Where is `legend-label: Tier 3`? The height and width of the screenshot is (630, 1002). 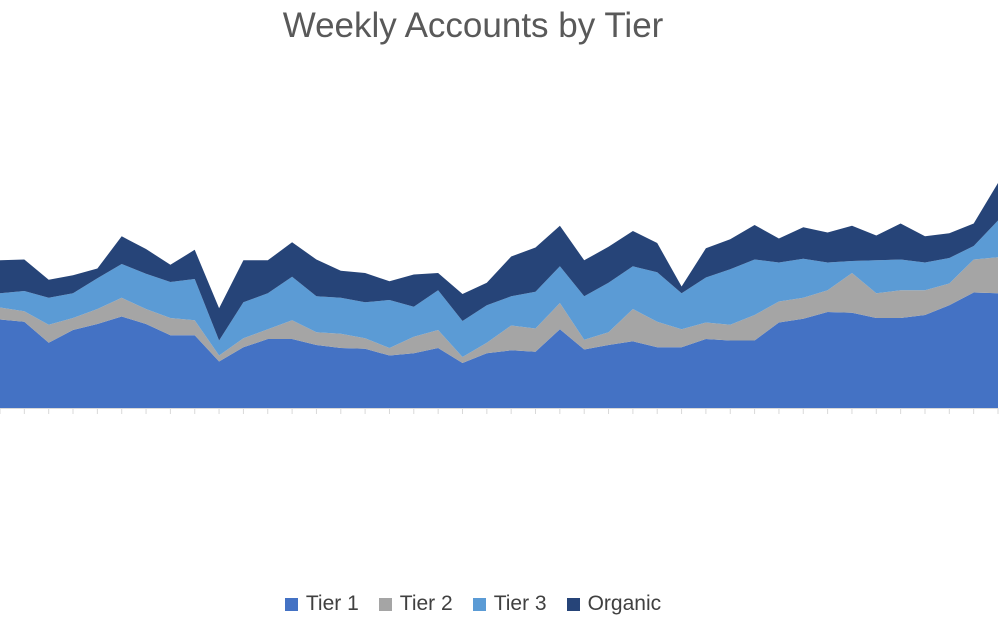
legend-label: Tier 3 is located at coordinates (520, 603).